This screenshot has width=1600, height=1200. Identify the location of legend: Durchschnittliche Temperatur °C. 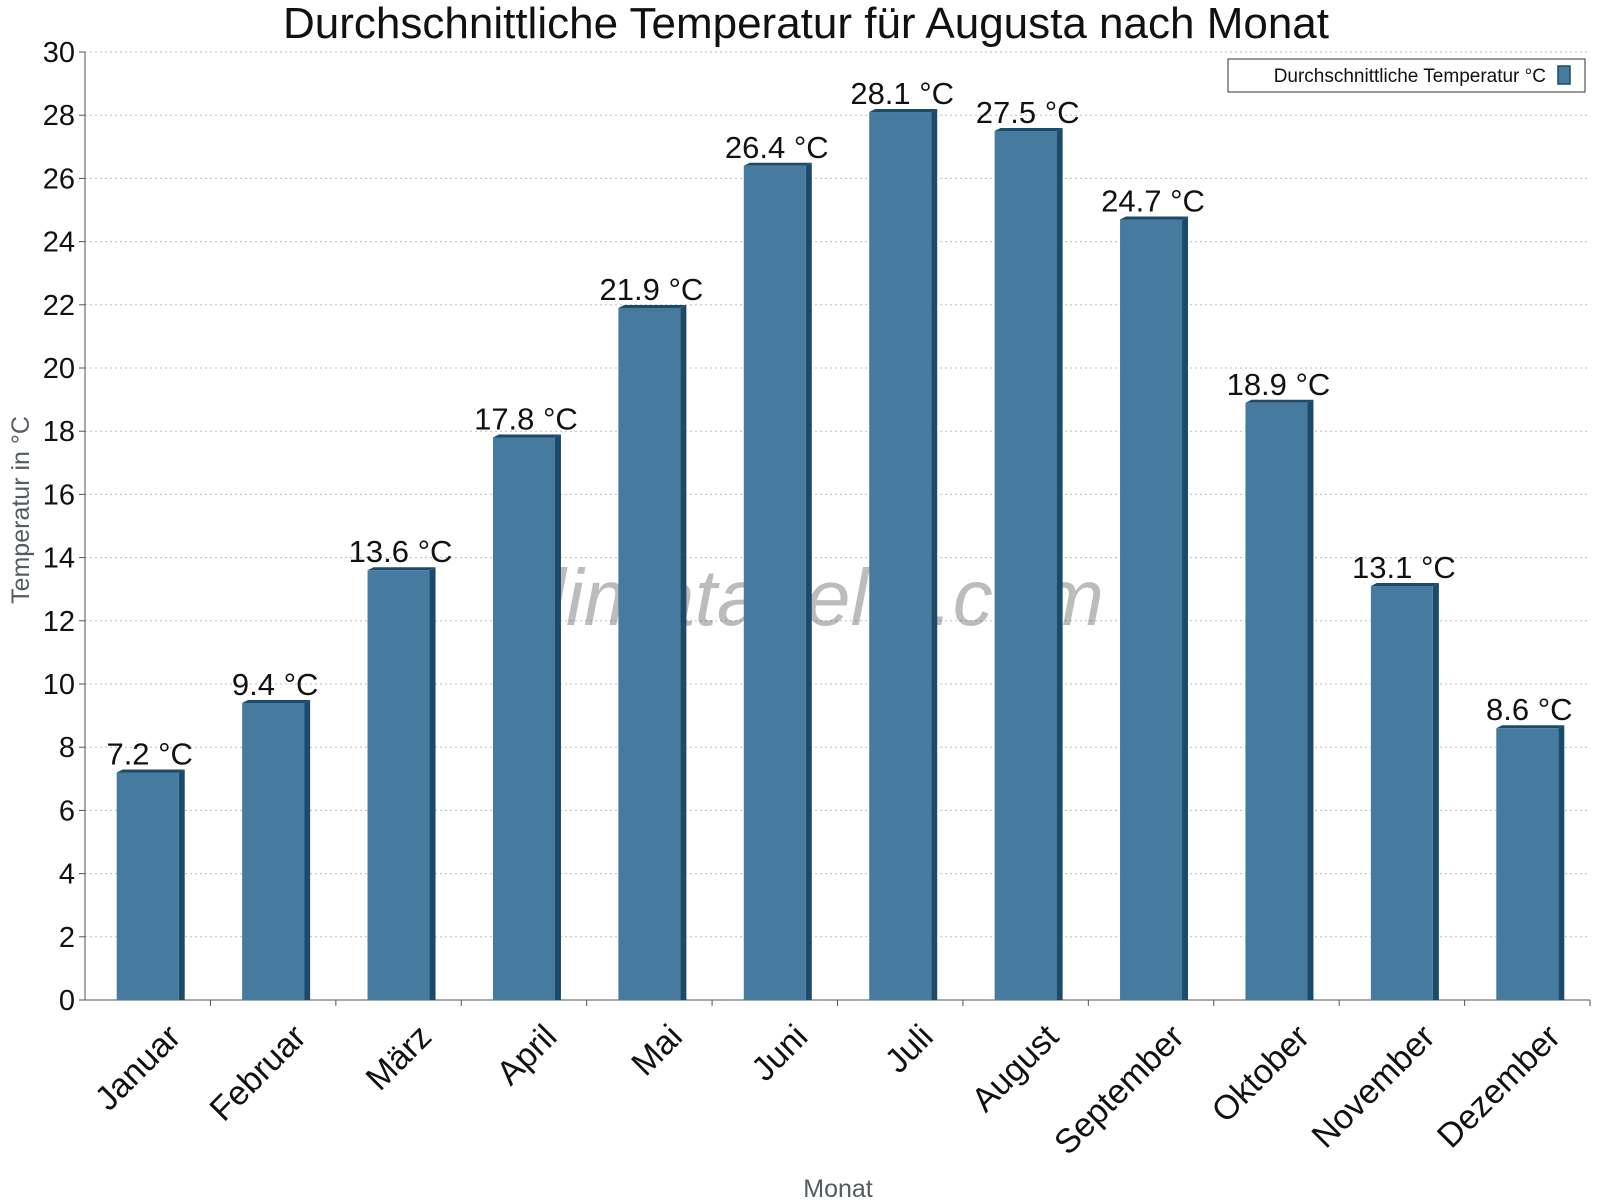
(1406, 75).